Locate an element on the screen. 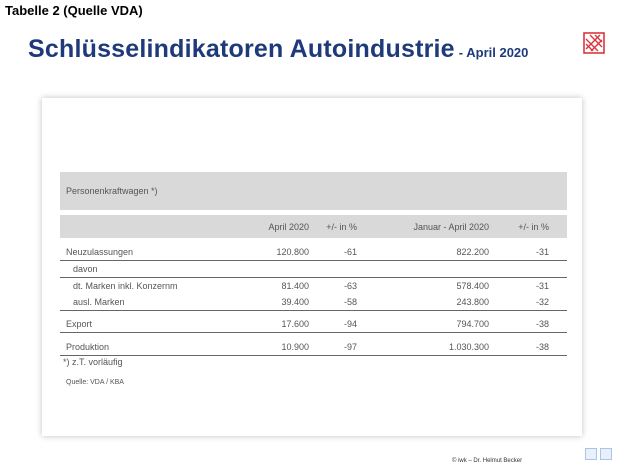  cell-change-april: -61 is located at coordinates (350, 252).